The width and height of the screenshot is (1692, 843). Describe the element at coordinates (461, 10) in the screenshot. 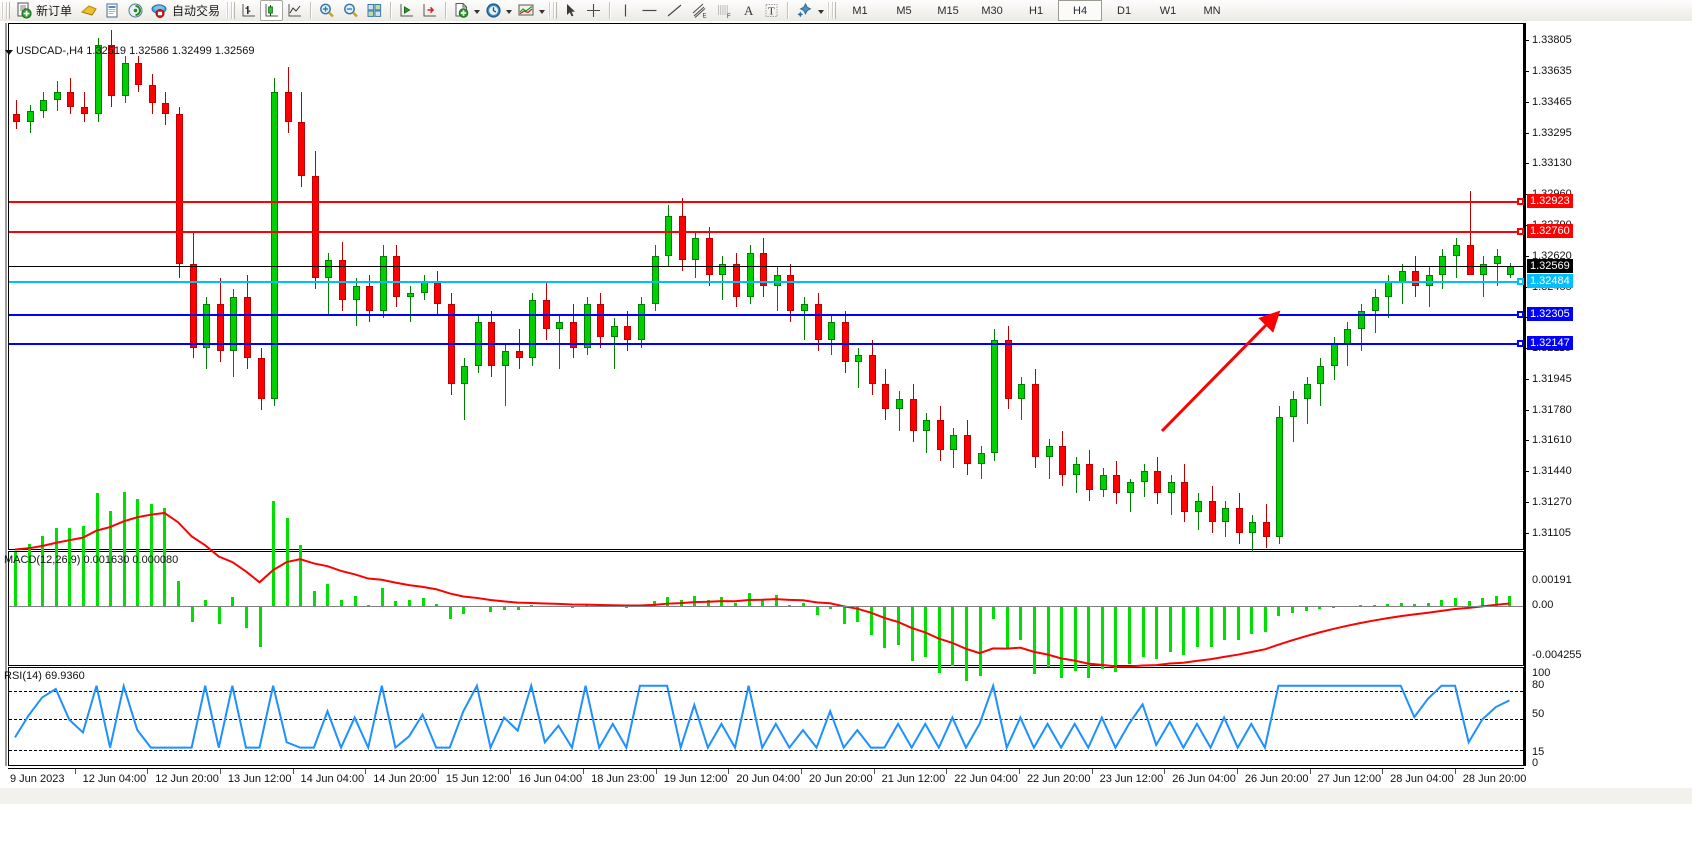

I see `indicators-button` at that location.